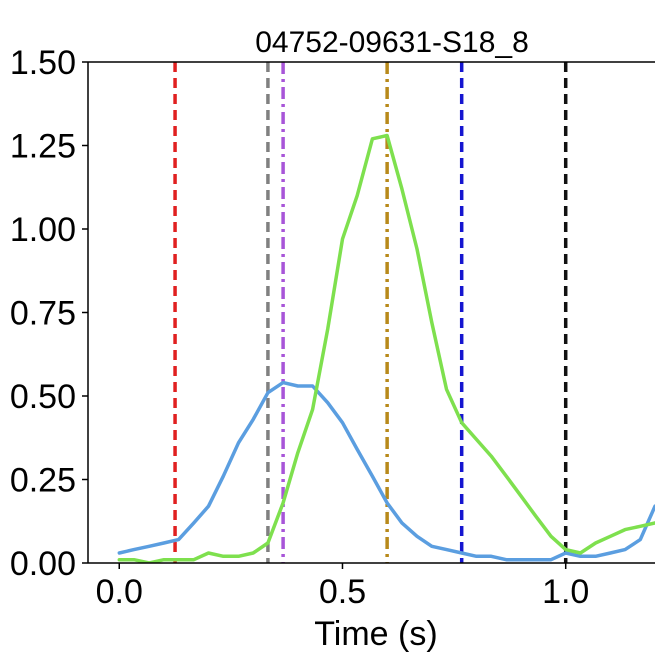 The width and height of the screenshot is (655, 655). What do you see at coordinates (43, 63) in the screenshot?
I see `y-tick-label: 1.50` at bounding box center [43, 63].